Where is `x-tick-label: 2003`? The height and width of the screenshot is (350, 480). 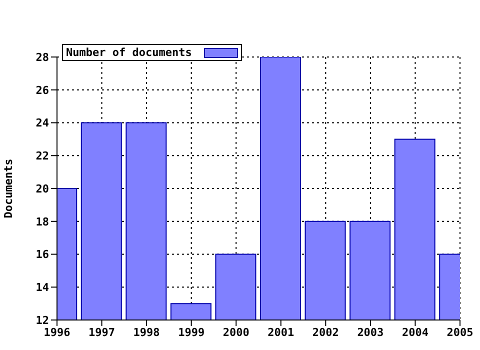 x-tick-label: 2003 is located at coordinates (370, 332).